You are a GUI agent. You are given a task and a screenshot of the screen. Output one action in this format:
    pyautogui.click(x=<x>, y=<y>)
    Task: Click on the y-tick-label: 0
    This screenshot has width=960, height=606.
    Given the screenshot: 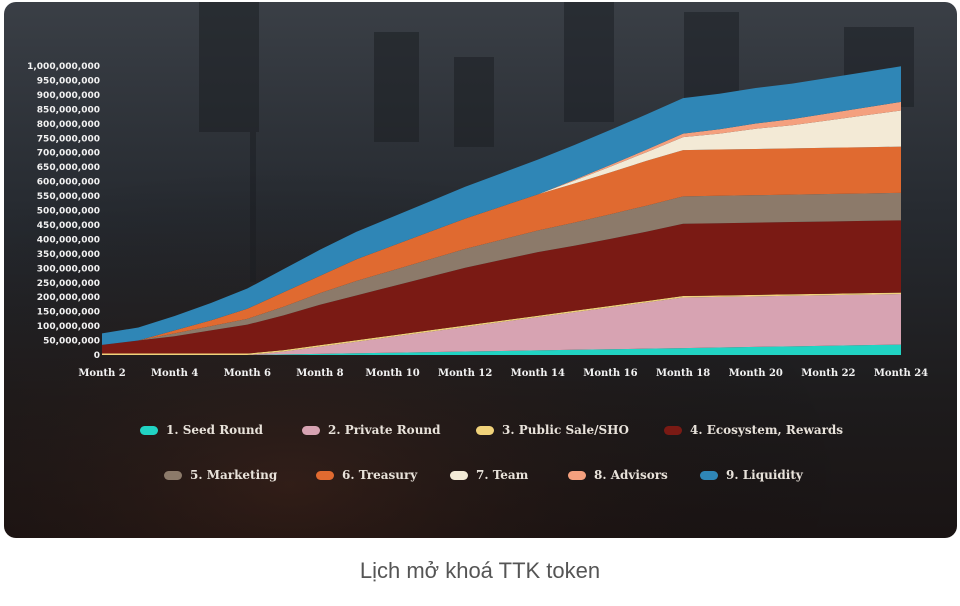 What is the action you would take?
    pyautogui.click(x=97, y=356)
    